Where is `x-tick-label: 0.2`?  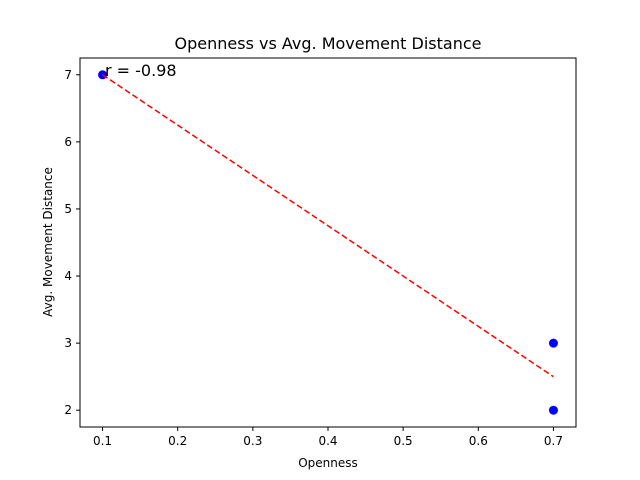
x-tick-label: 0.2 is located at coordinates (177, 441).